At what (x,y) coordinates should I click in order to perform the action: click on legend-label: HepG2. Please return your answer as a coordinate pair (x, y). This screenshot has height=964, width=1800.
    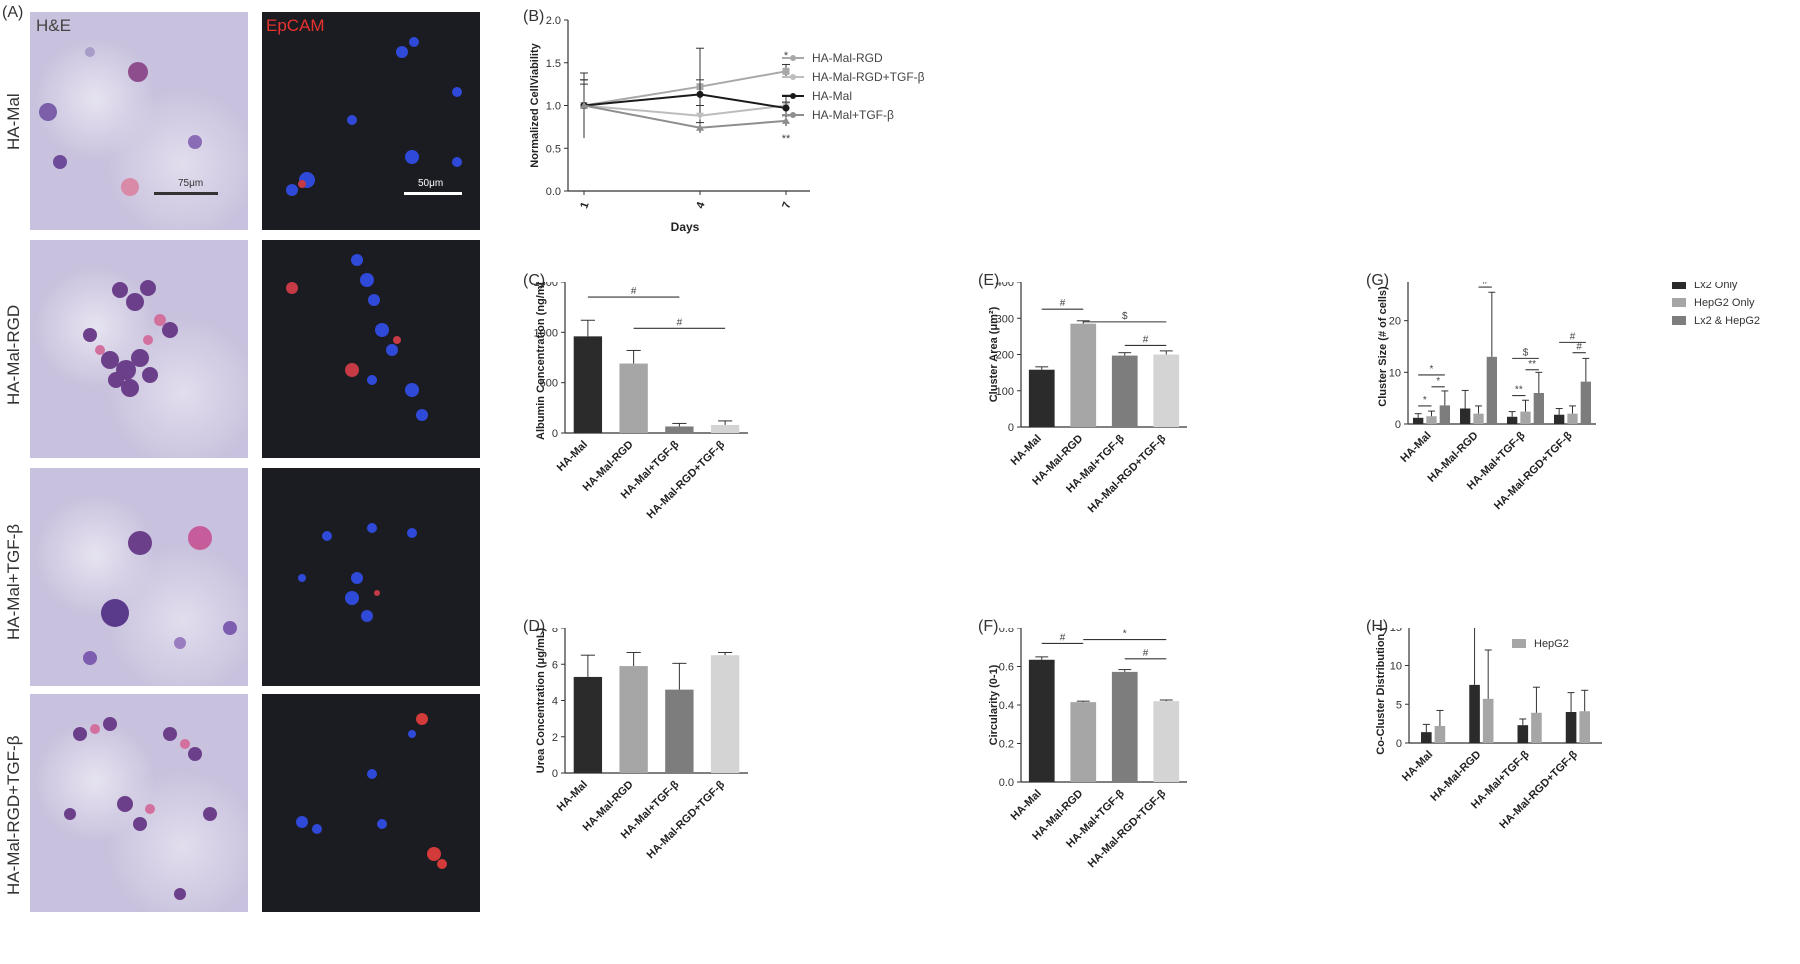
    Looking at the image, I should click on (1551, 644).